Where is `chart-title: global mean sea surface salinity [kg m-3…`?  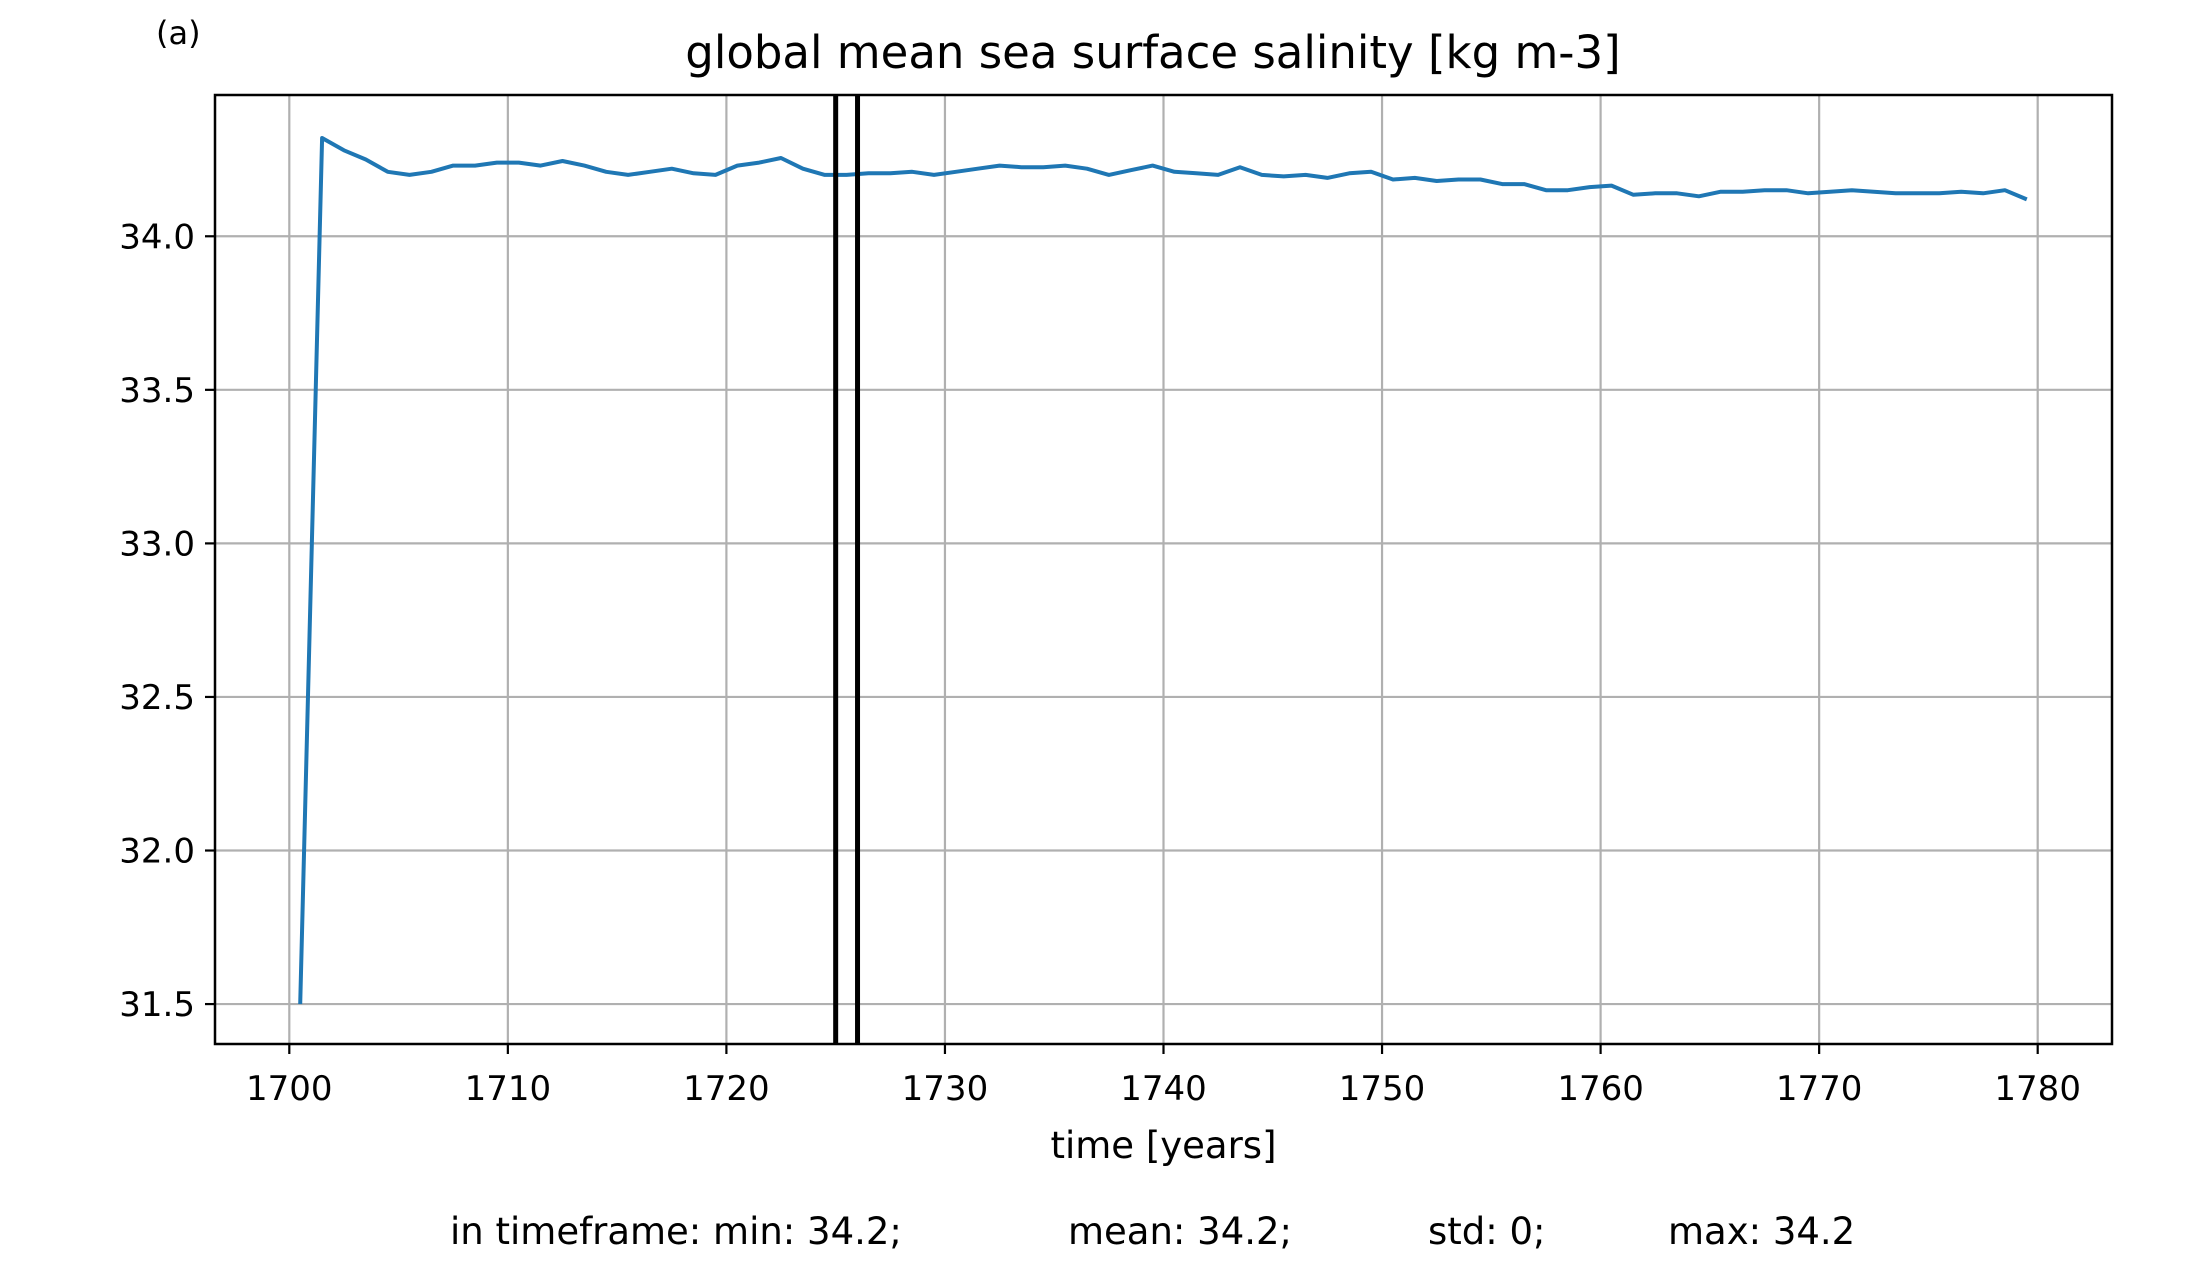 chart-title: global mean sea surface salinity [kg m-3… is located at coordinates (1153, 52).